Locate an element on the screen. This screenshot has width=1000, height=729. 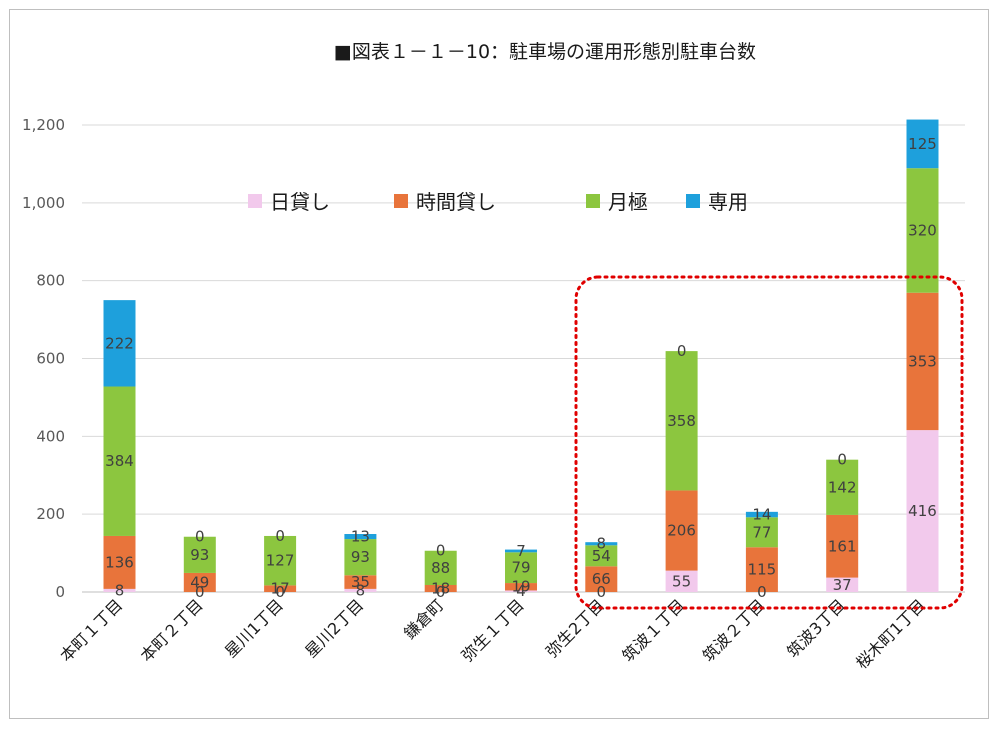
data-label: 7 is located at coordinates (521, 551).